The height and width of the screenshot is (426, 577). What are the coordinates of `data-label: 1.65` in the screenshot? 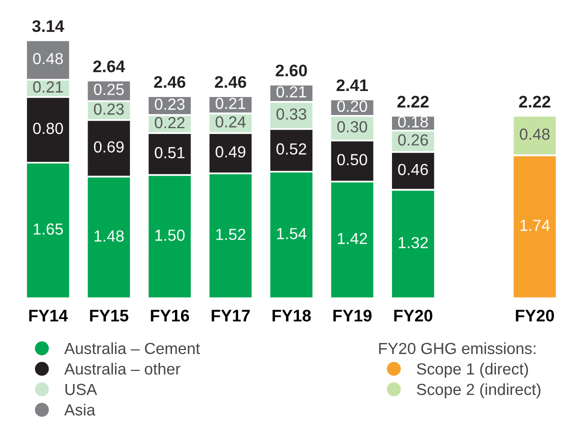 It's located at (48, 229).